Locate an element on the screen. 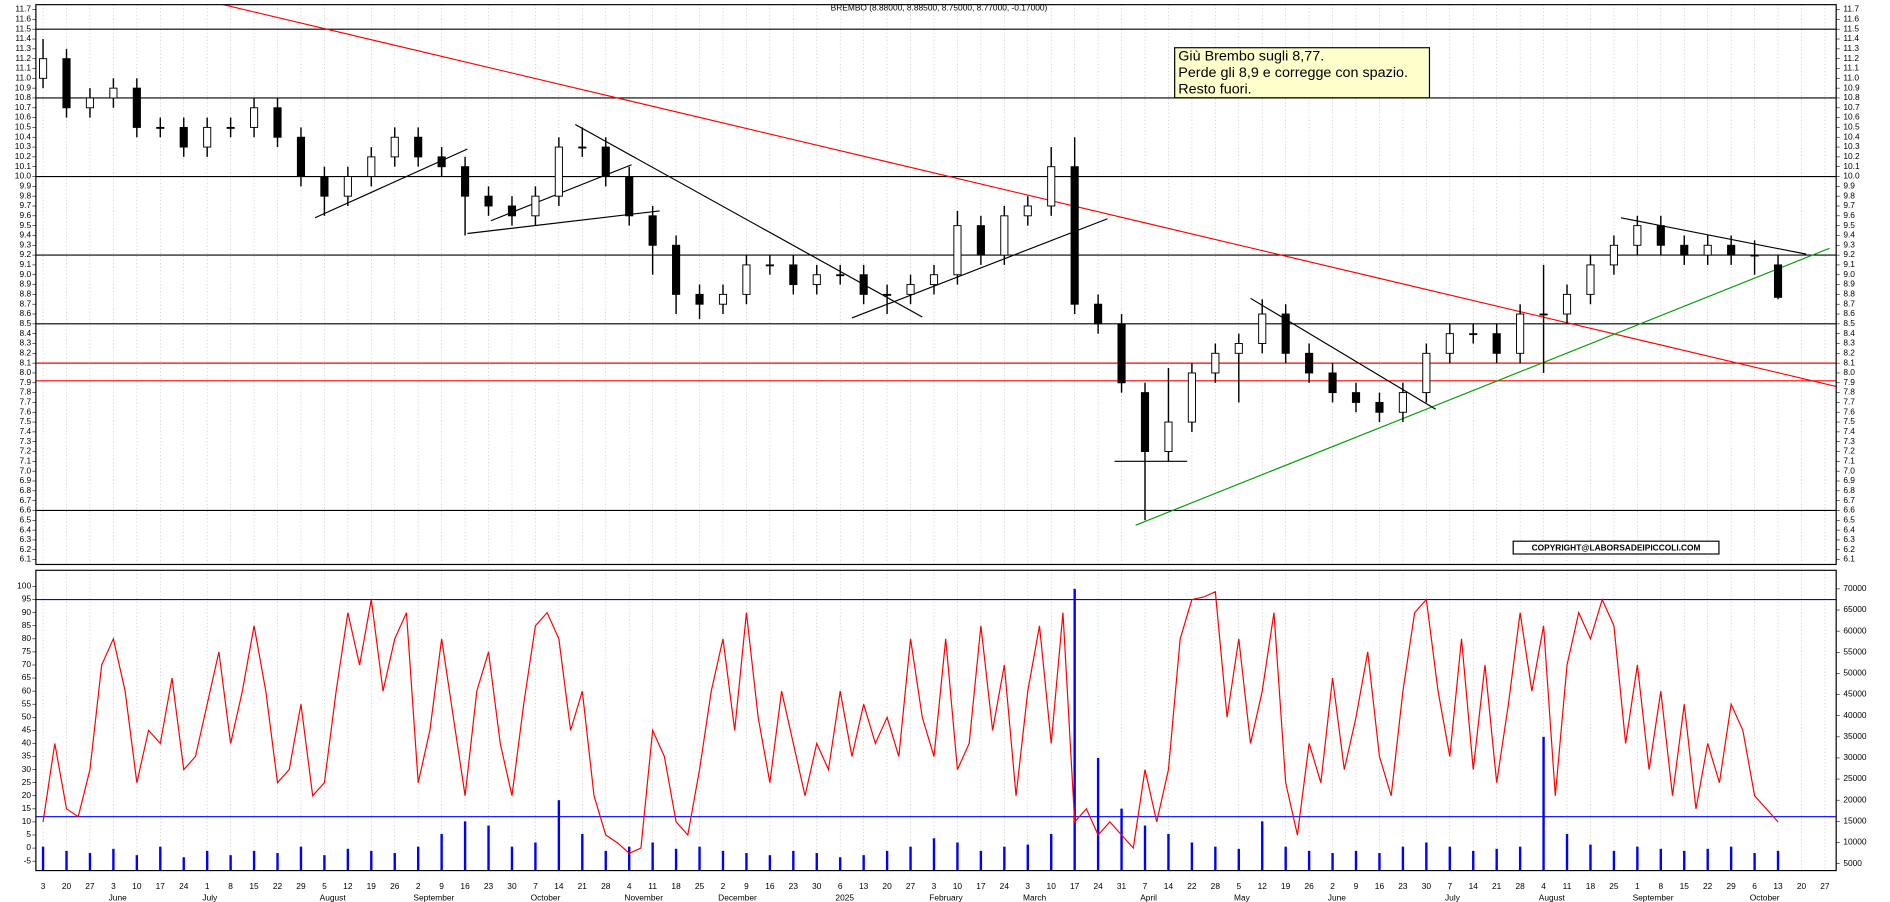 This screenshot has width=1890, height=902. y-tick-label: 5 is located at coordinates (28, 834).